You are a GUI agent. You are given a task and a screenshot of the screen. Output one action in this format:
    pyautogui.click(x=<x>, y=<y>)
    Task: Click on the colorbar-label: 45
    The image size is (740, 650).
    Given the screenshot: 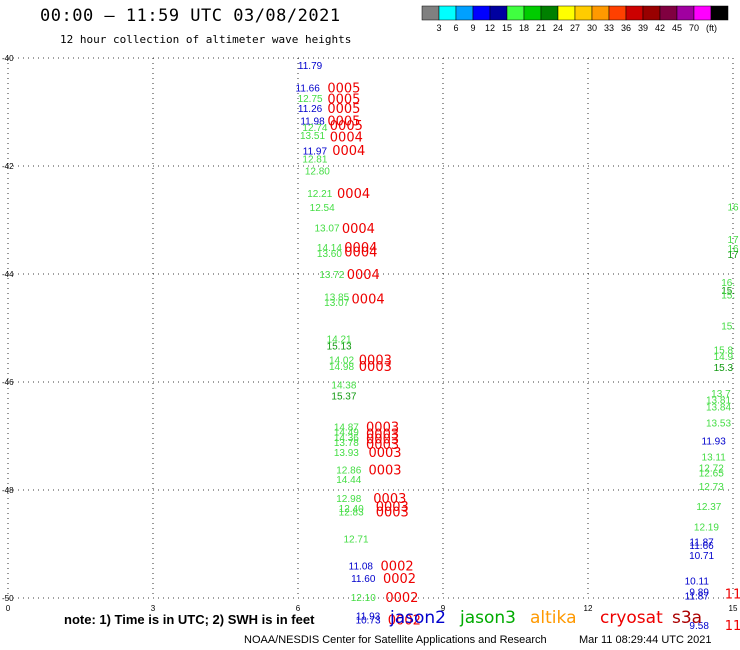 What is the action you would take?
    pyautogui.click(x=677, y=28)
    